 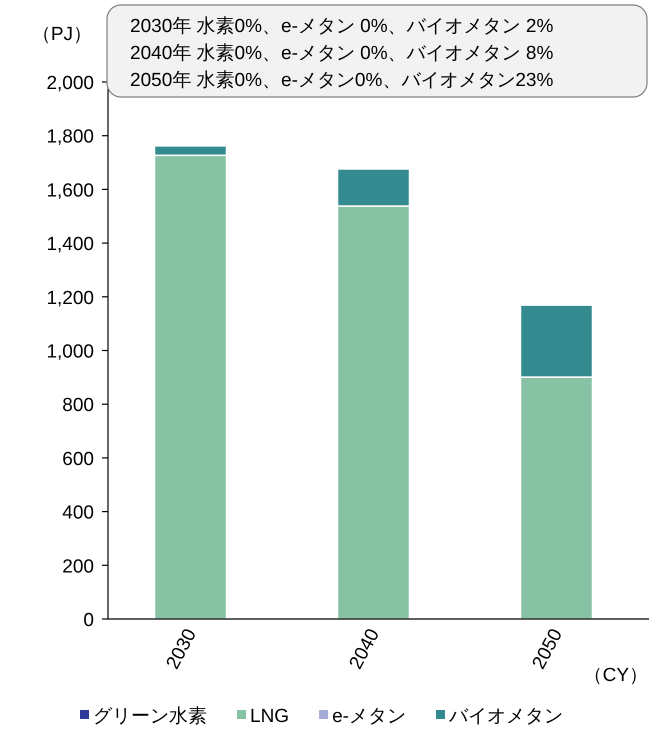 What do you see at coordinates (377, 51) in the screenshot?
I see `annotation-box: 2030年 水素0%、e-メタン 0%、バイオメタン 2% 2040年 水素0%、e-メタン 0%、バイオメタン 8% 2050年 水素0%、e-メタン0%、バイオメタン23%` at bounding box center [377, 51].